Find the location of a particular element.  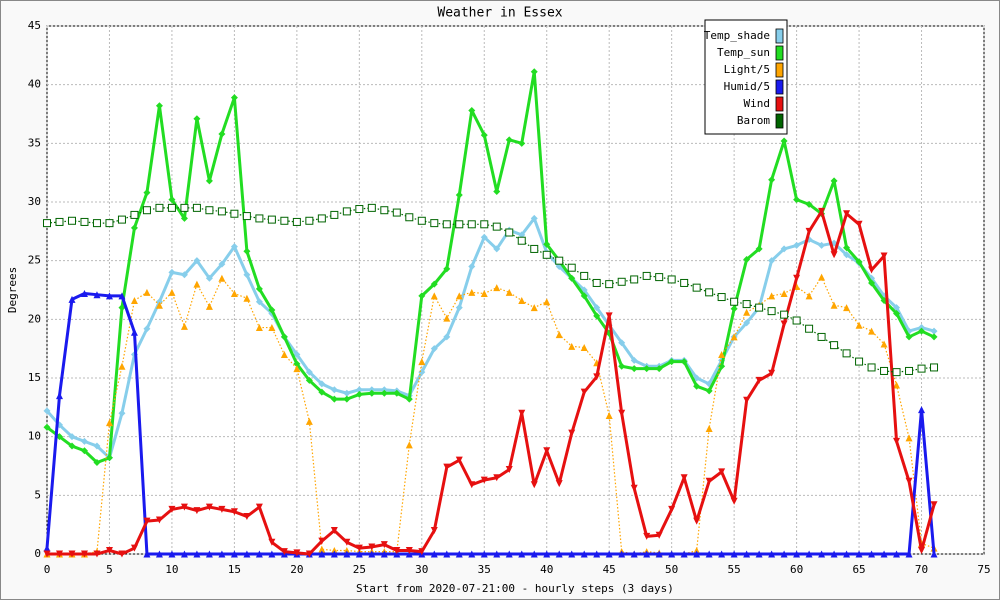

x-tick-label: 35 is located at coordinates (484, 569).